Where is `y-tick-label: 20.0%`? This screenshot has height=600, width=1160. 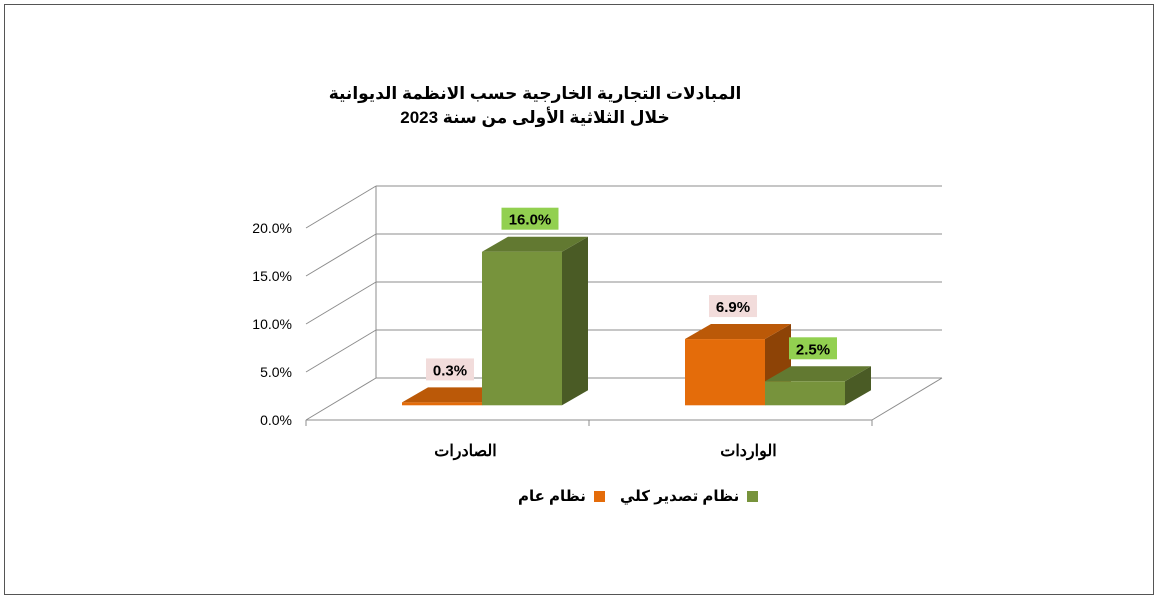 y-tick-label: 20.0% is located at coordinates (272, 228).